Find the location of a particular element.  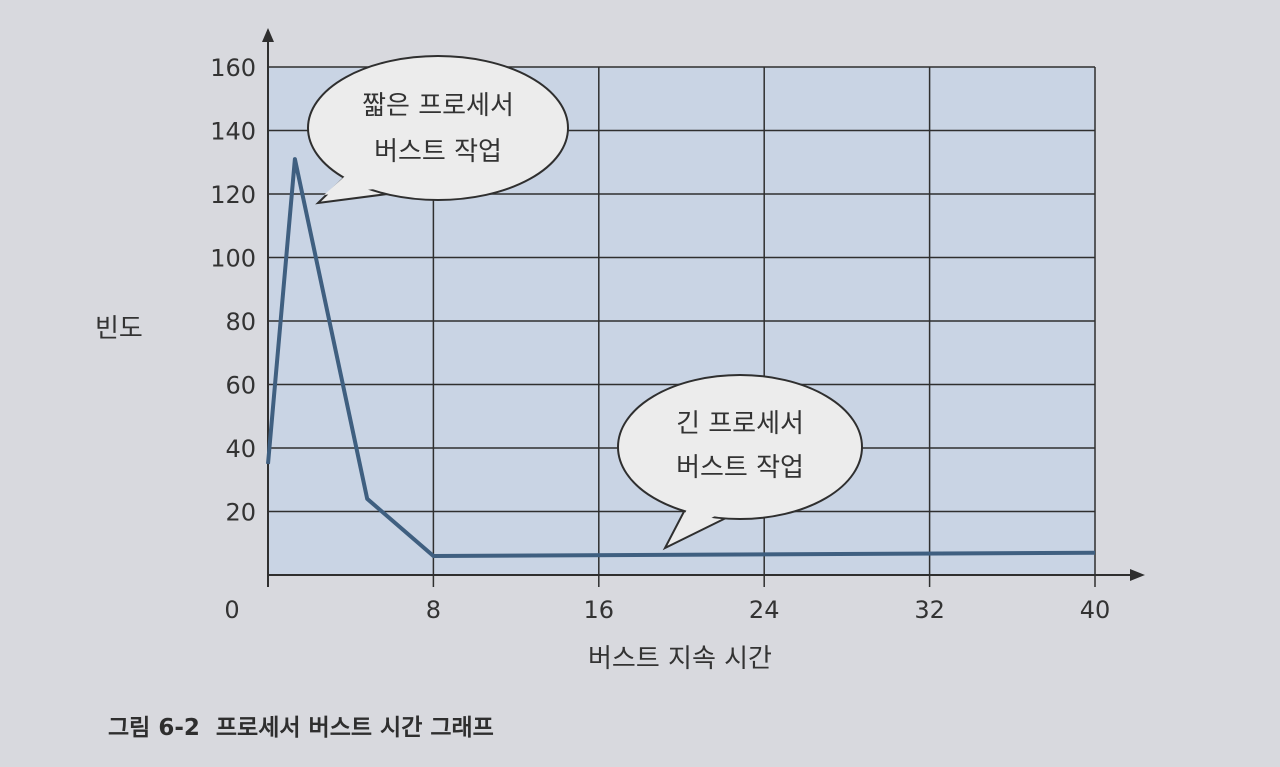

x-axis-label: 버스트 지속 시간 is located at coordinates (680, 659).